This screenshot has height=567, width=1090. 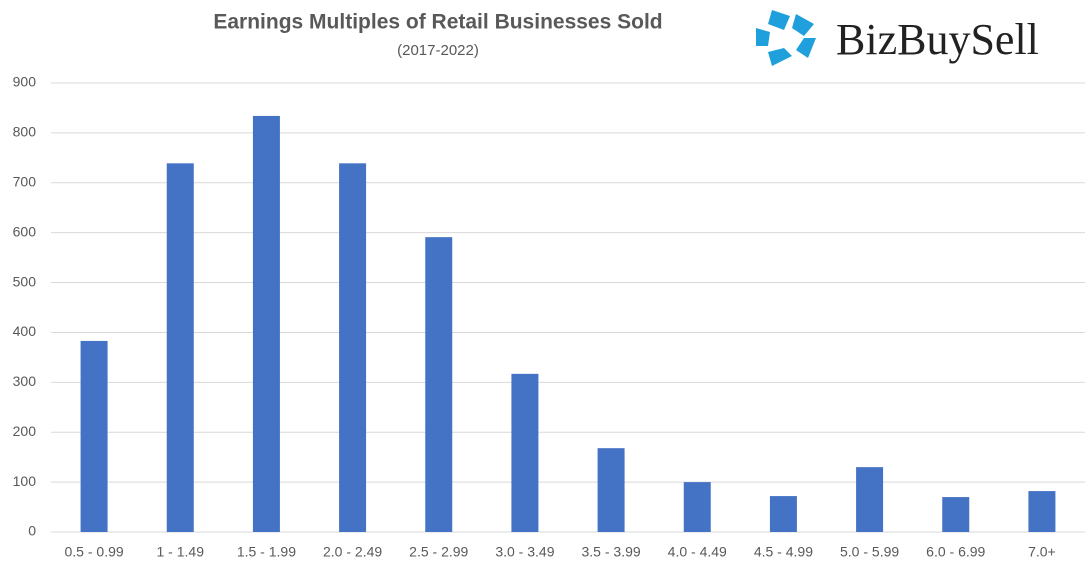 What do you see at coordinates (25, 181) in the screenshot?
I see `y-tick-label: 700` at bounding box center [25, 181].